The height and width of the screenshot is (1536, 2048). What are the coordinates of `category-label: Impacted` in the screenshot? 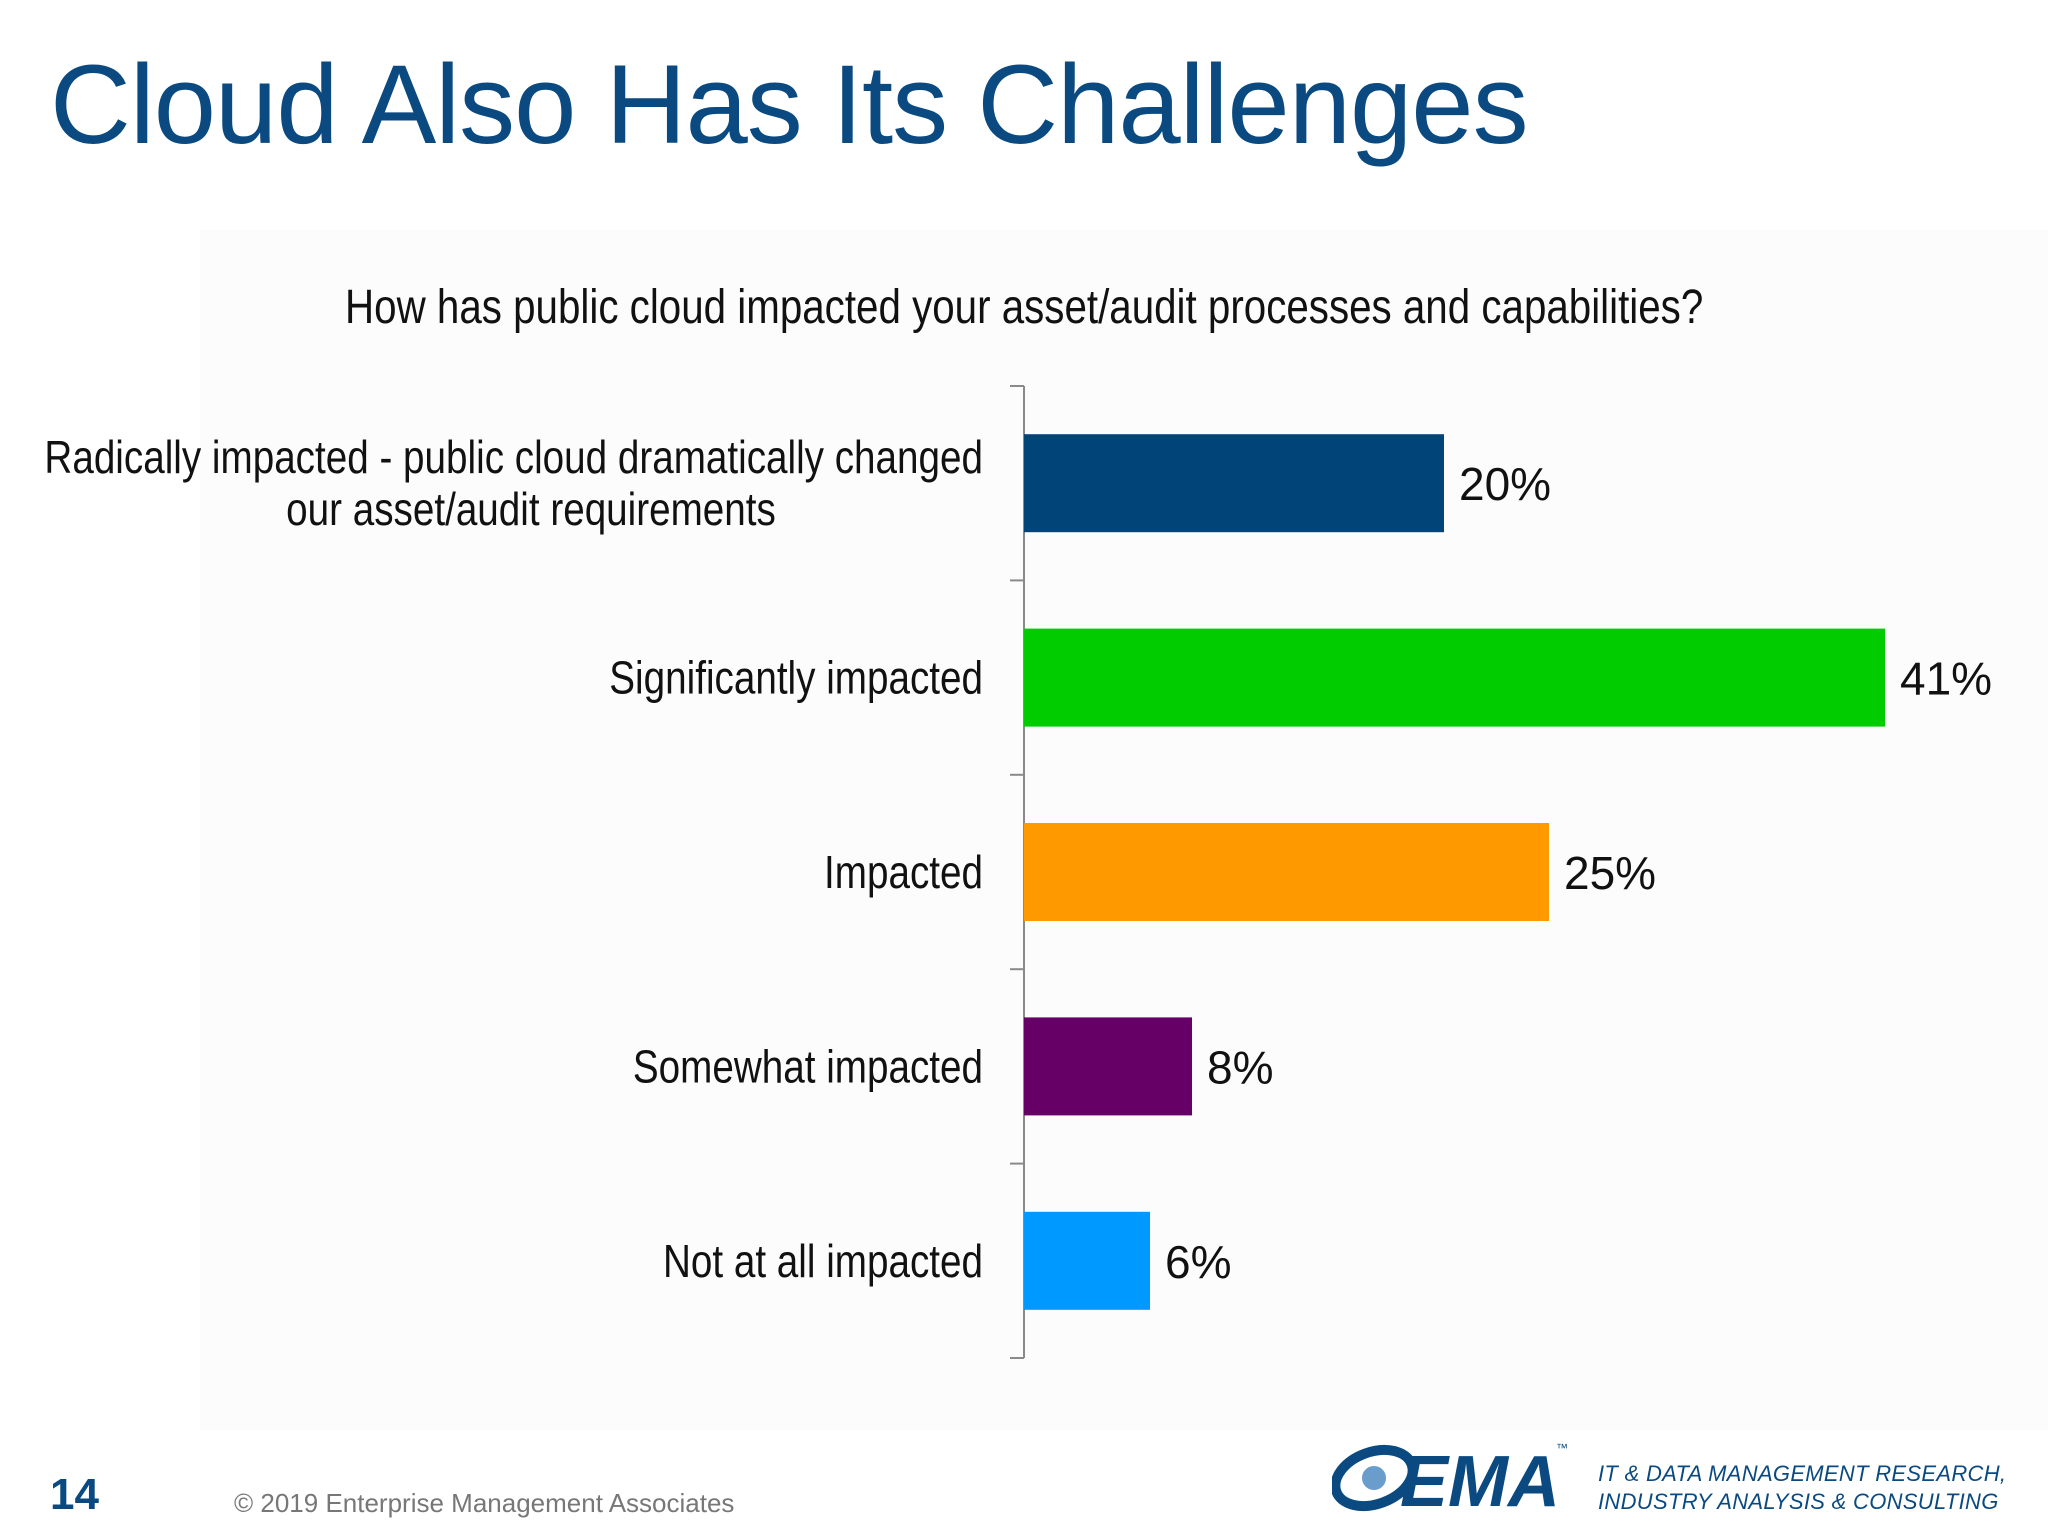 It's located at (903, 872).